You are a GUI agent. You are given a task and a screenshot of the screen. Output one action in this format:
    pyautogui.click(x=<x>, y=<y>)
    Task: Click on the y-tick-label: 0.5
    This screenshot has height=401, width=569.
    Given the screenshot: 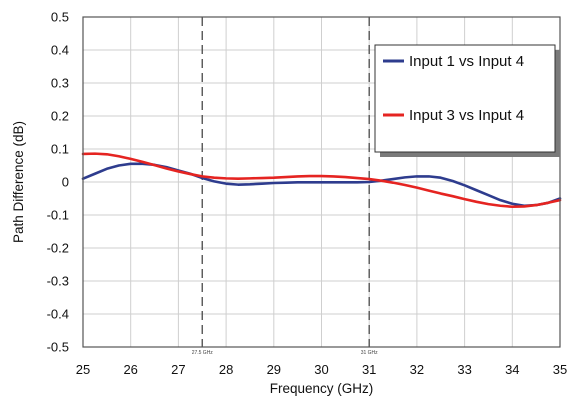 What is the action you would take?
    pyautogui.click(x=60, y=17)
    